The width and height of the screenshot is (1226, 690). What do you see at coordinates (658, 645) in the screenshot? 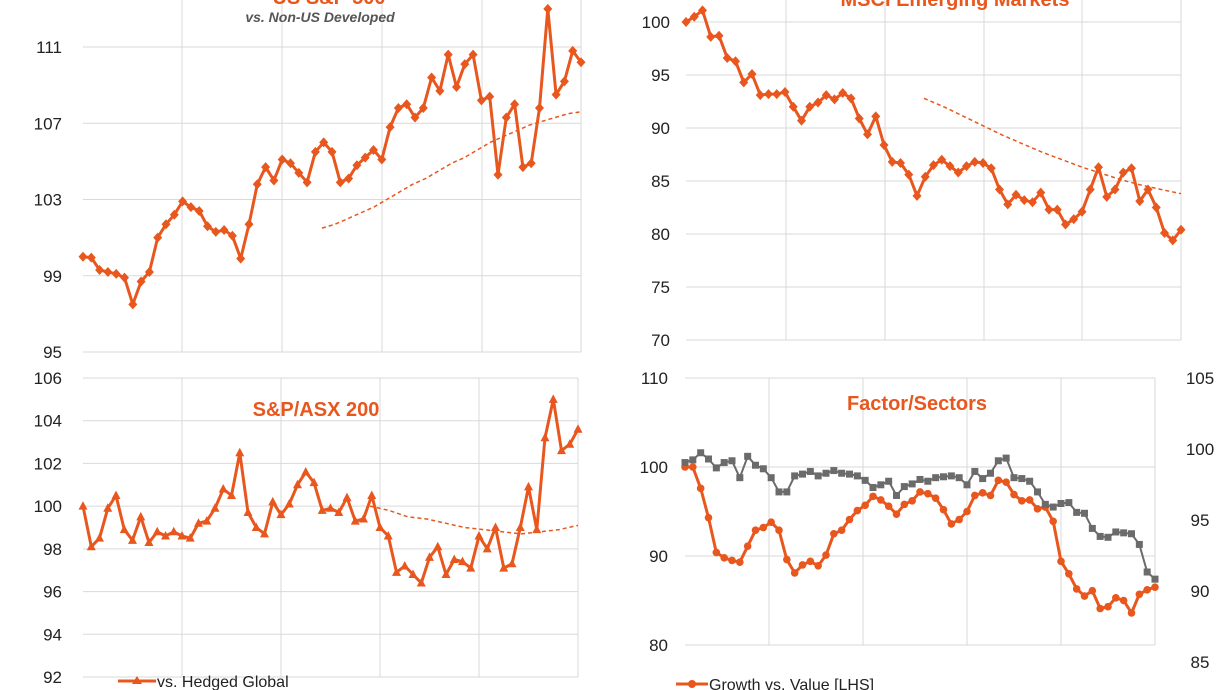
I see `factor-y-tick: 80` at bounding box center [658, 645].